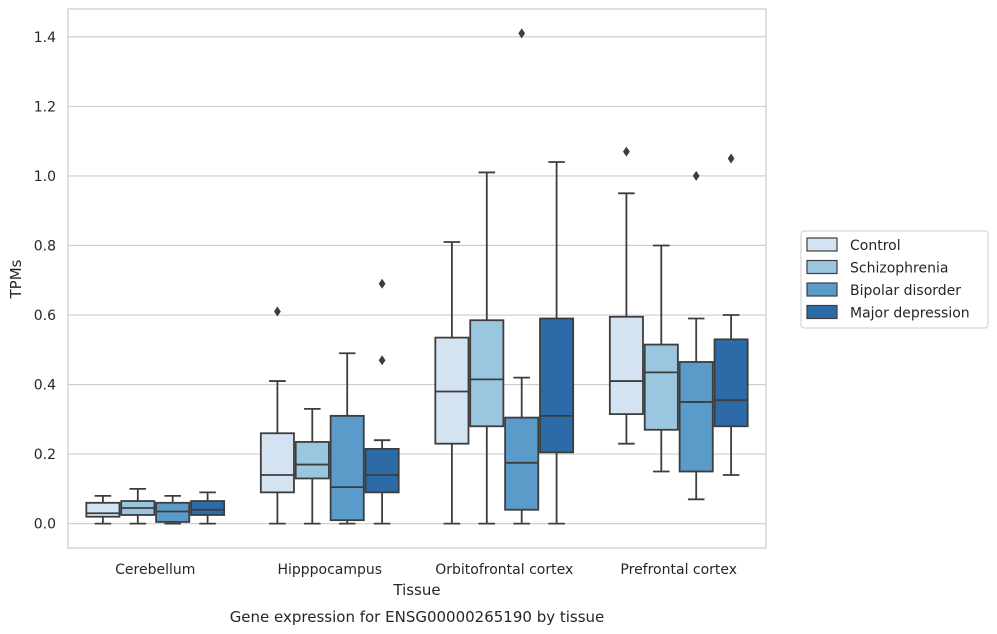 The image size is (997, 634). I want to click on x-tick-label: Prefrontal cortex, so click(678, 570).